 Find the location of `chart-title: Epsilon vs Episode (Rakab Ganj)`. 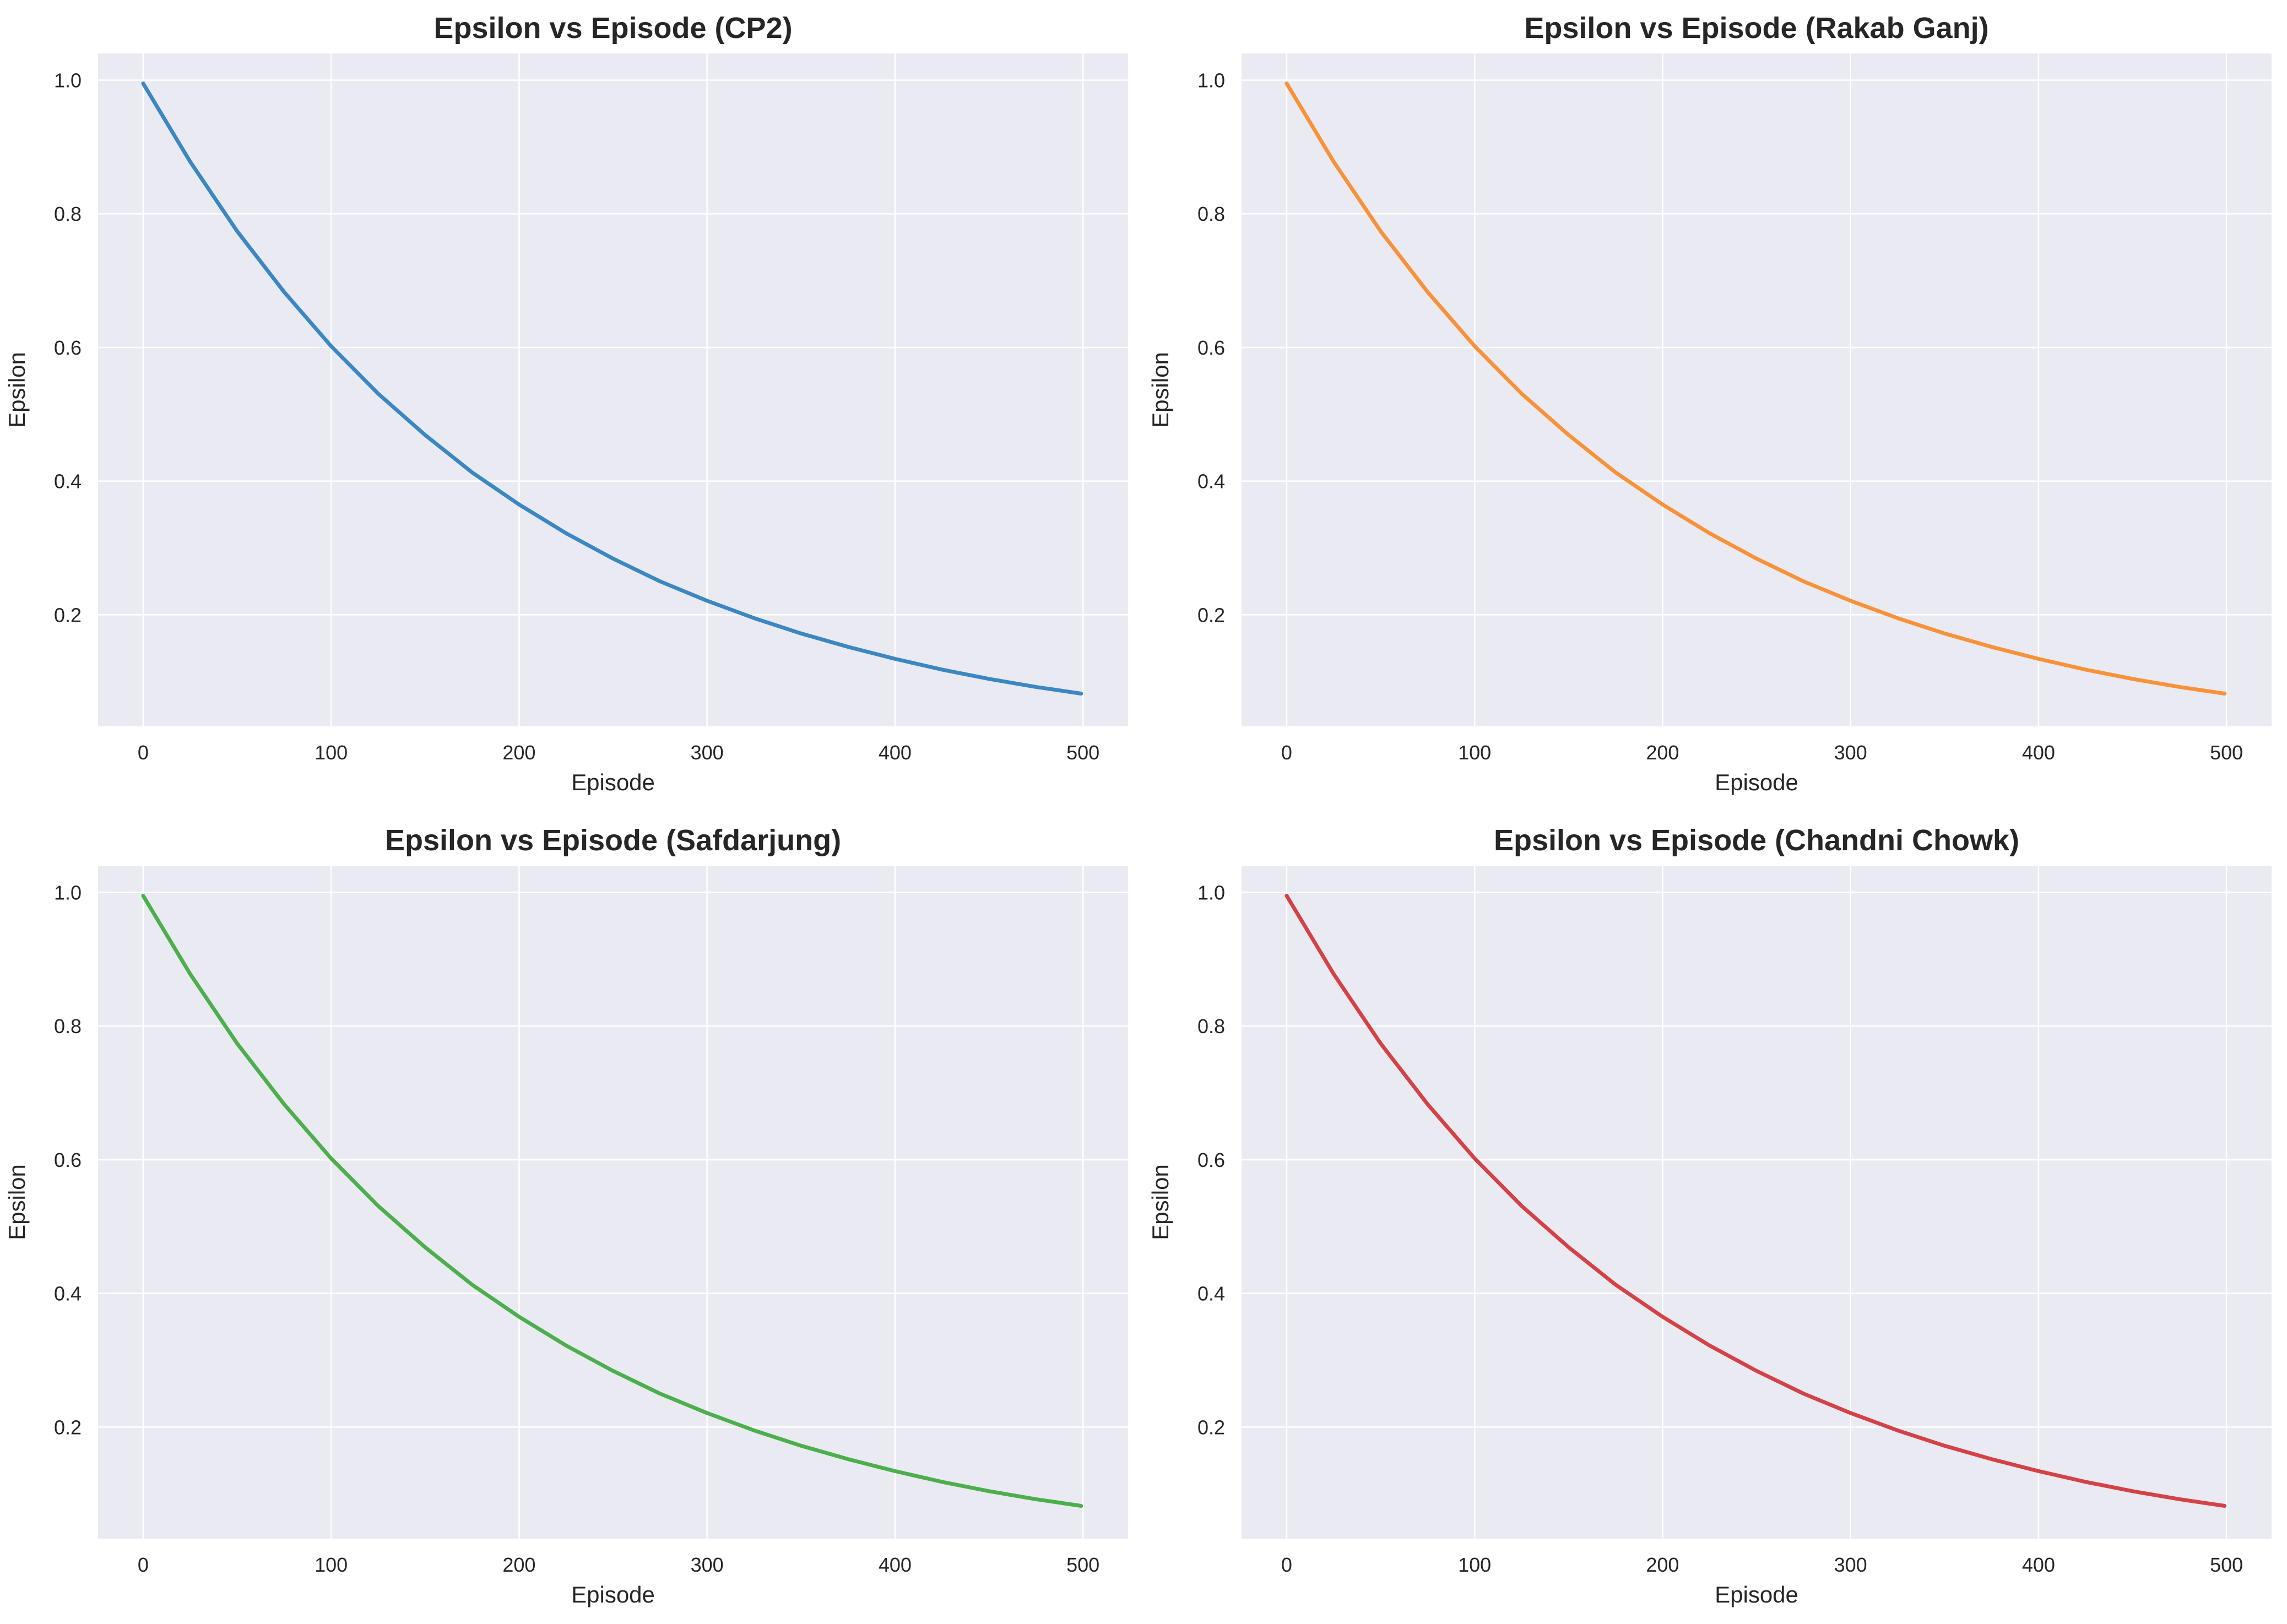

chart-title: Epsilon vs Episode (Rakab Ganj) is located at coordinates (1756, 28).